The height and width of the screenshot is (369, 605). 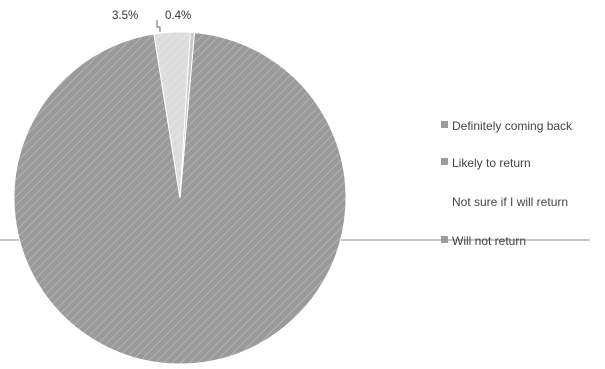 I want to click on legend-item-will-not-return: Will not return, so click(x=483, y=241).